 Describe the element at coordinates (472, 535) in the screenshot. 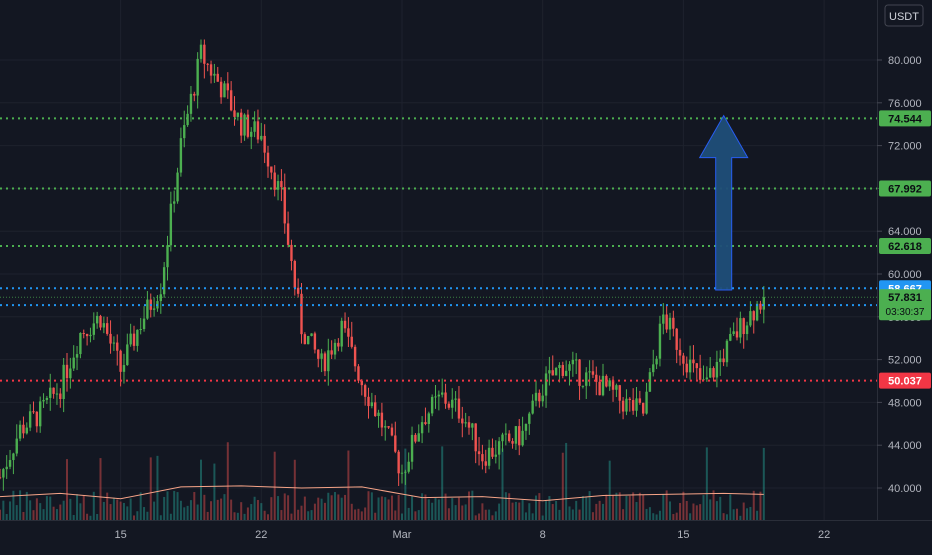

I see `time-axis: 15 22 Mar 8 15 22` at that location.